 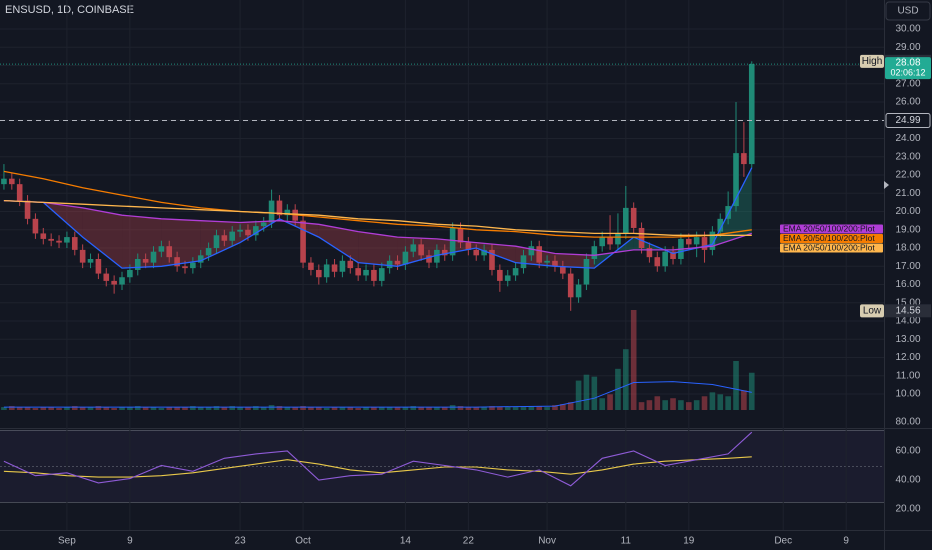 What do you see at coordinates (69, 10) in the screenshot?
I see `symbol-title: ENSUSD, 1D, COINBASE` at bounding box center [69, 10].